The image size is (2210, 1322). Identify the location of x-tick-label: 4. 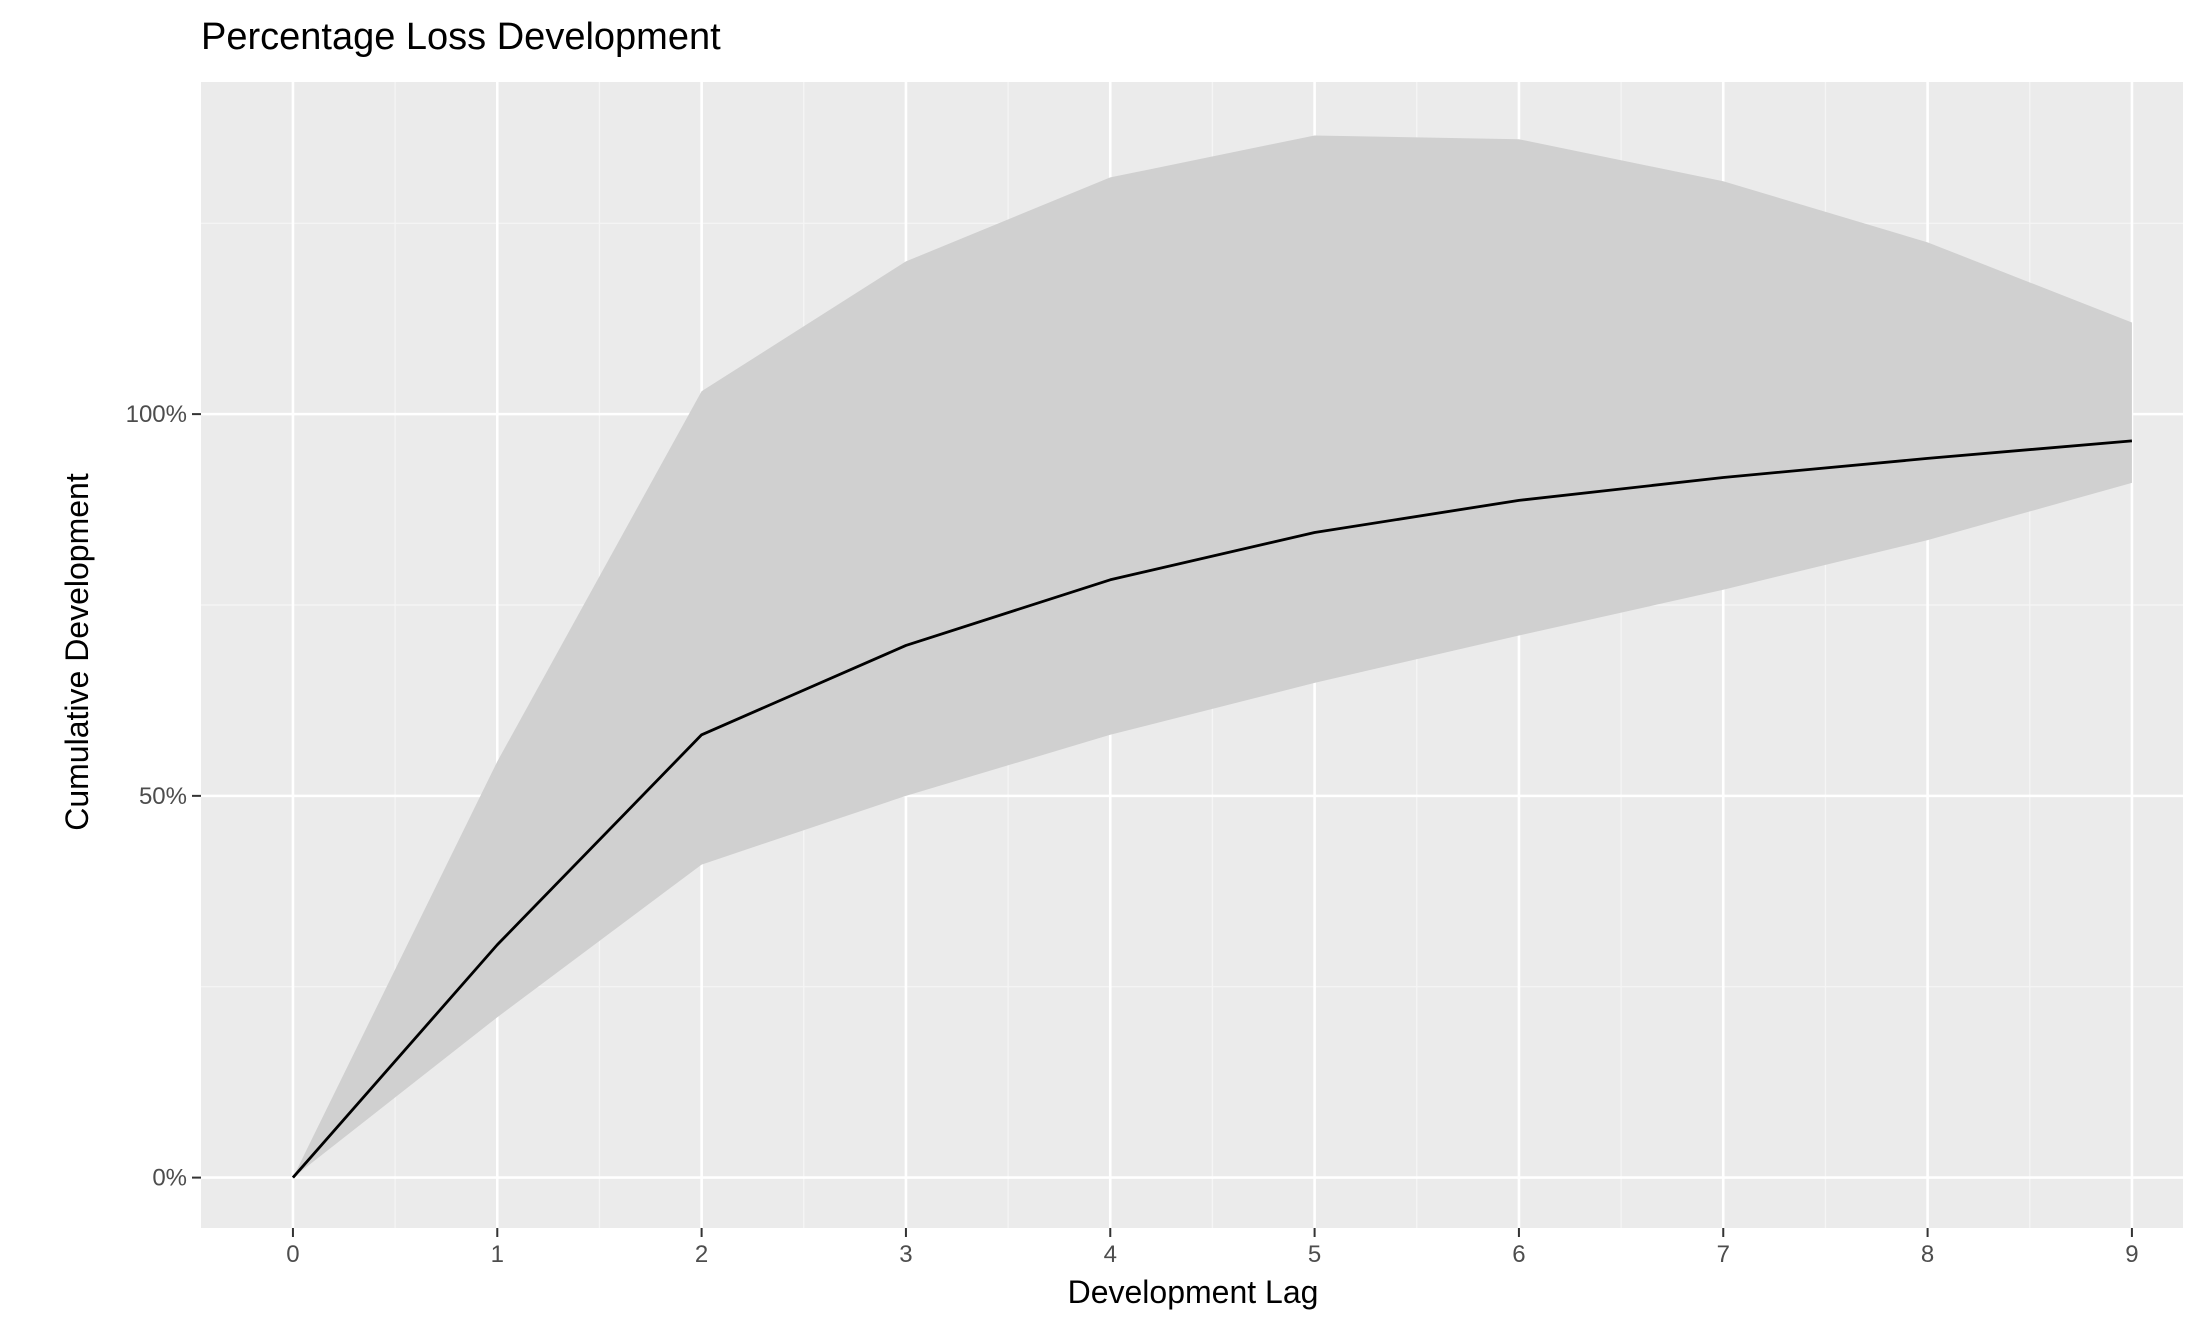
(1110, 1254).